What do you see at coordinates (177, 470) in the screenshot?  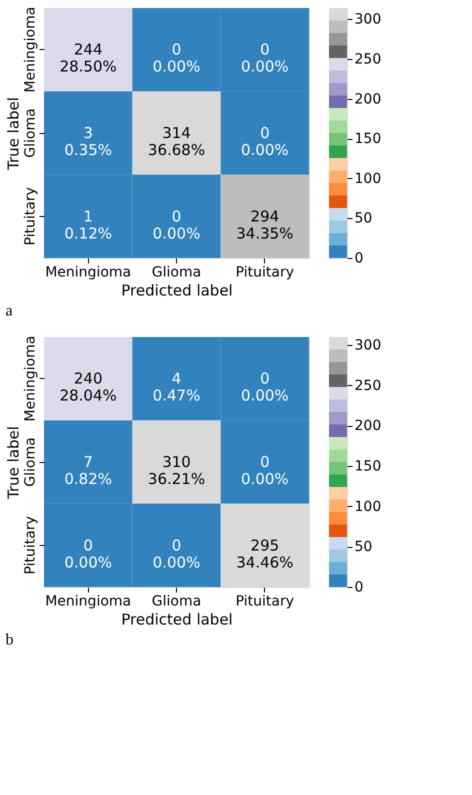 I see `data-label: 310 36.21%` at bounding box center [177, 470].